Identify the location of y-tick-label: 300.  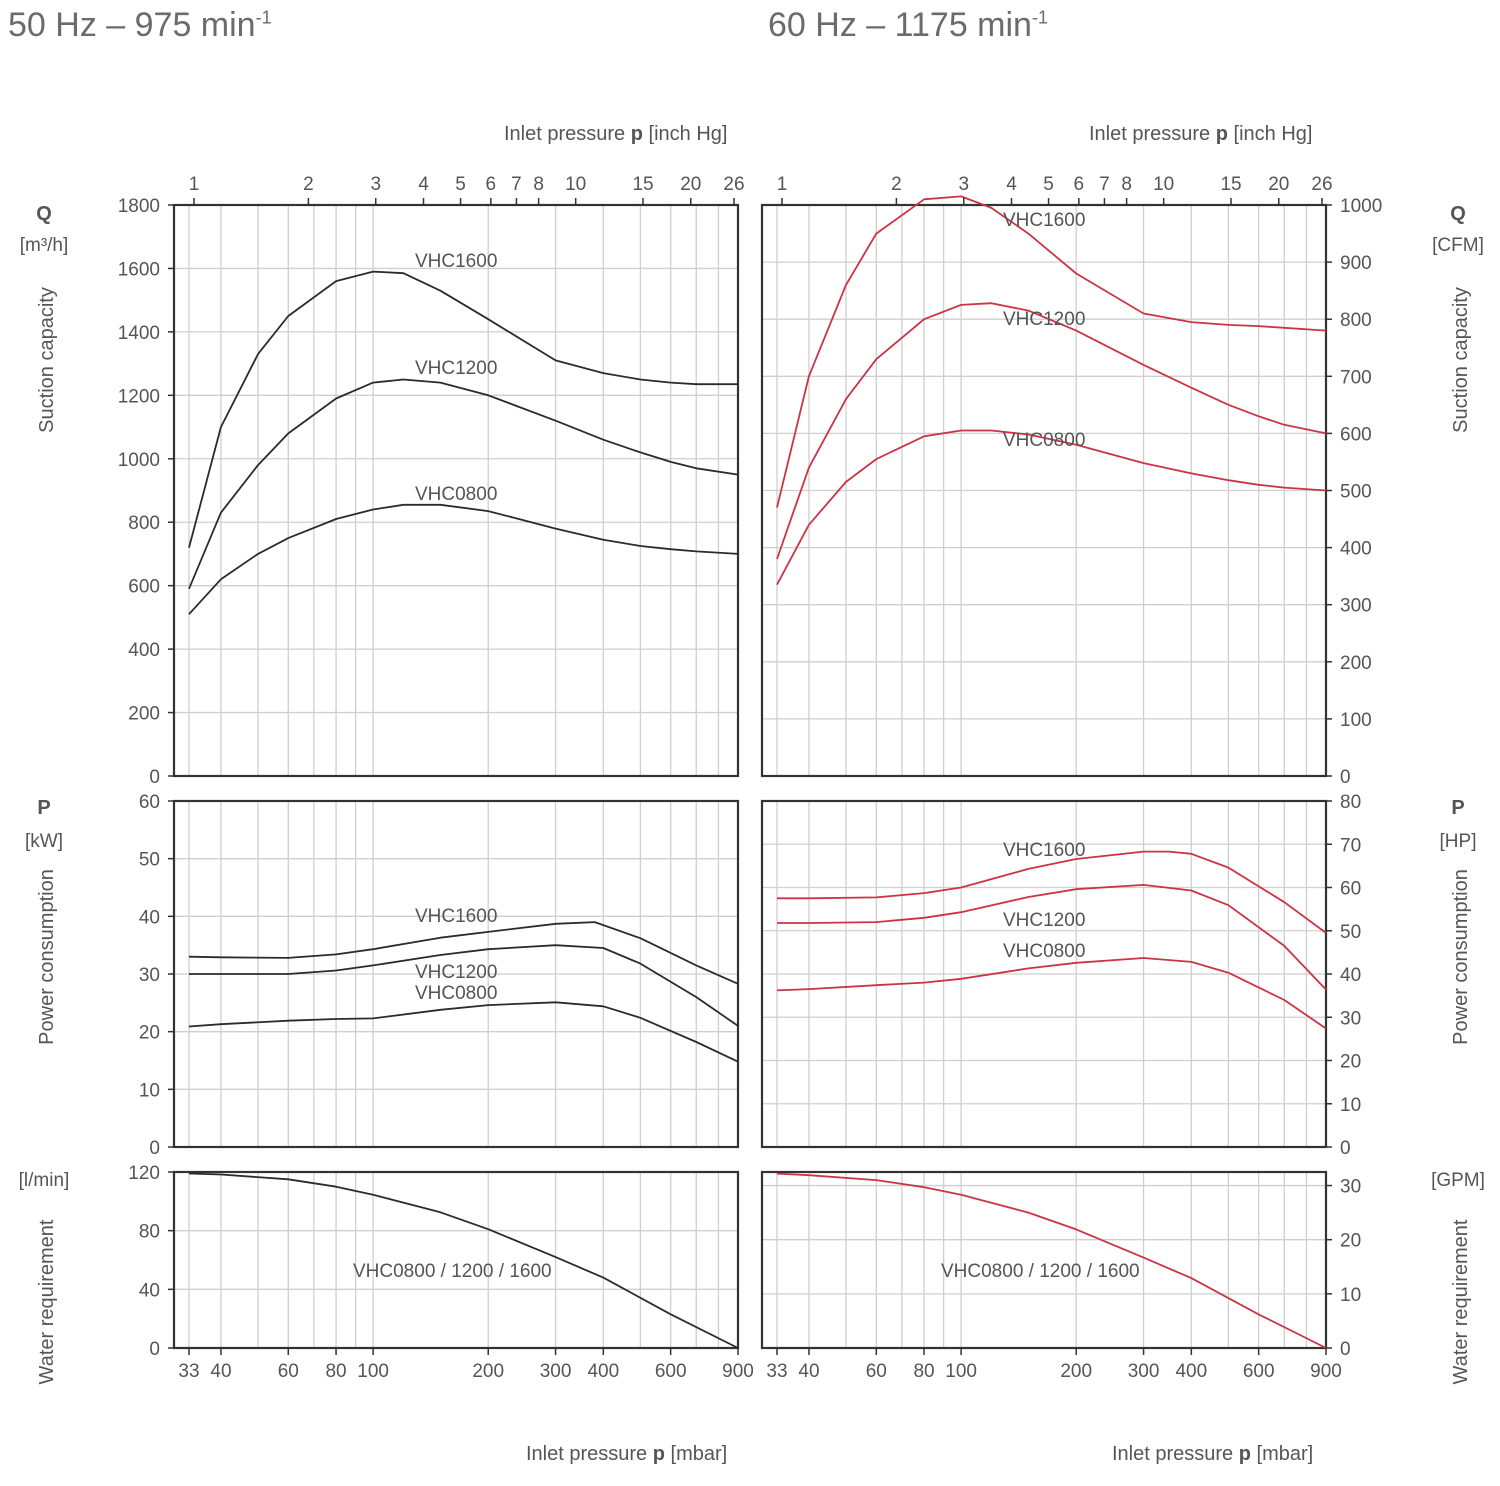
(1356, 606).